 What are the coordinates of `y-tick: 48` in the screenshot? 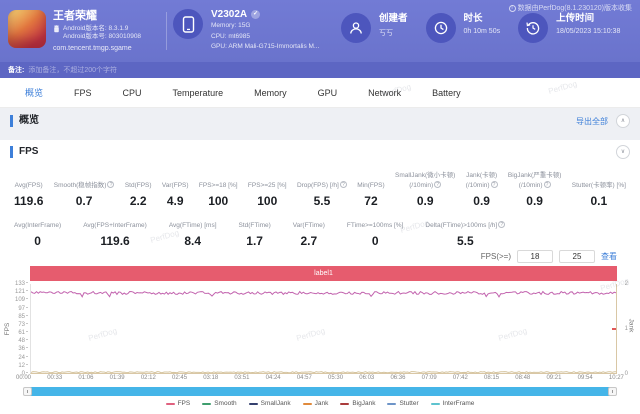 It's located at (23, 341).